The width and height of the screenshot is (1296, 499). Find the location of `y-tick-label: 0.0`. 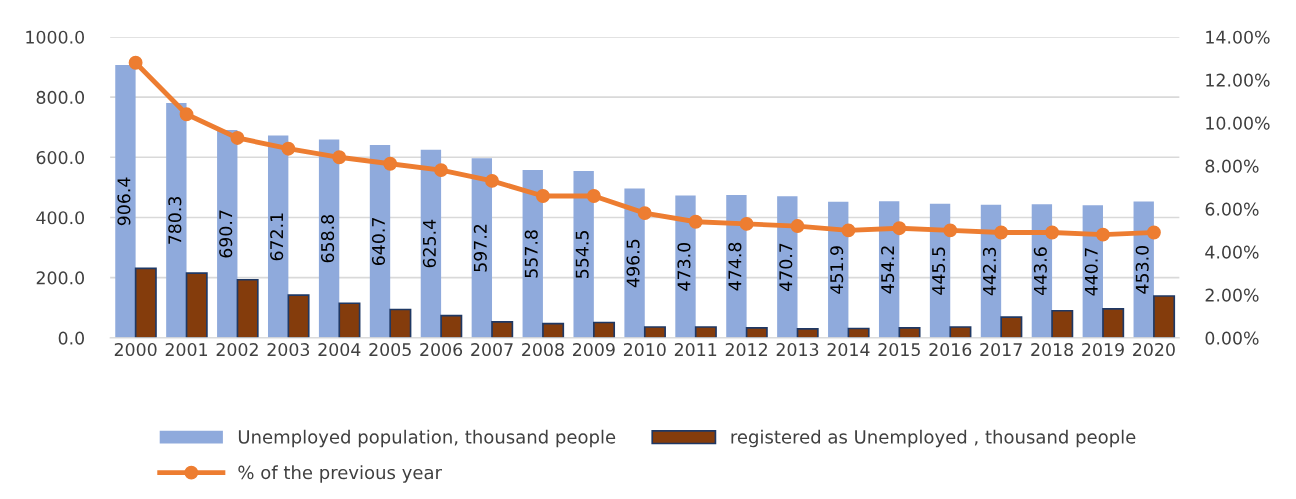

y-tick-label: 0.0 is located at coordinates (71, 338).